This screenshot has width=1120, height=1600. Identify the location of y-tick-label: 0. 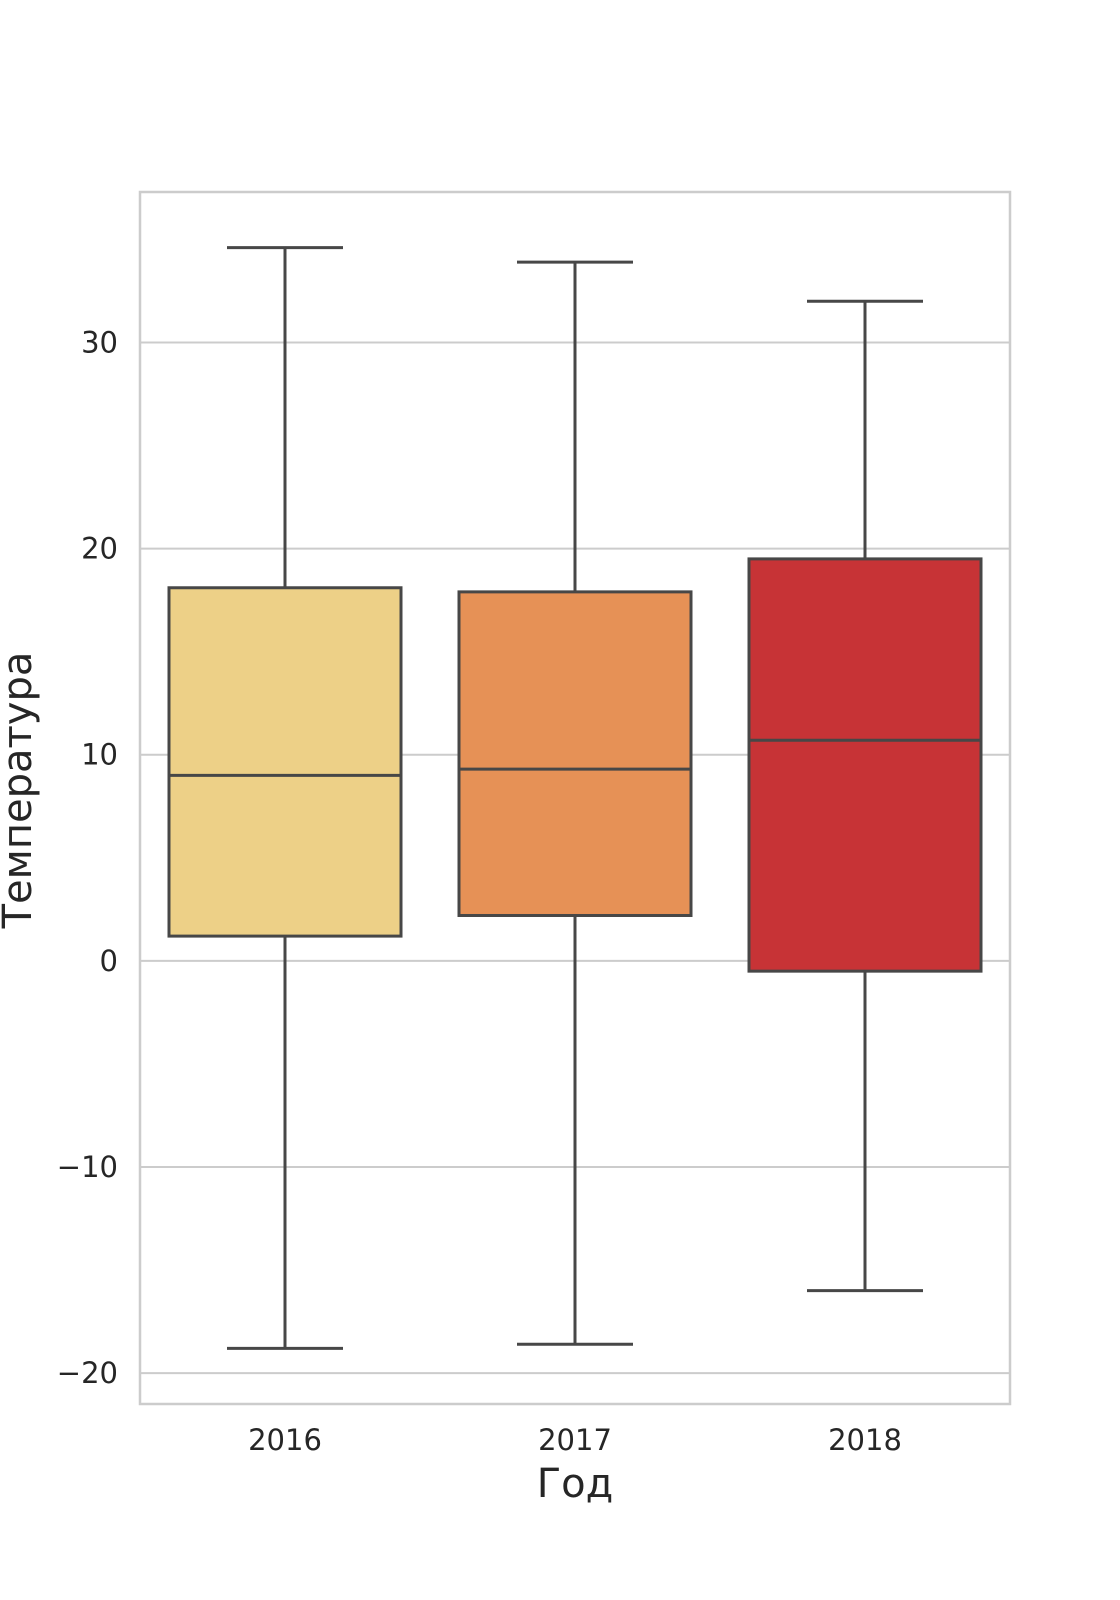
(109, 961).